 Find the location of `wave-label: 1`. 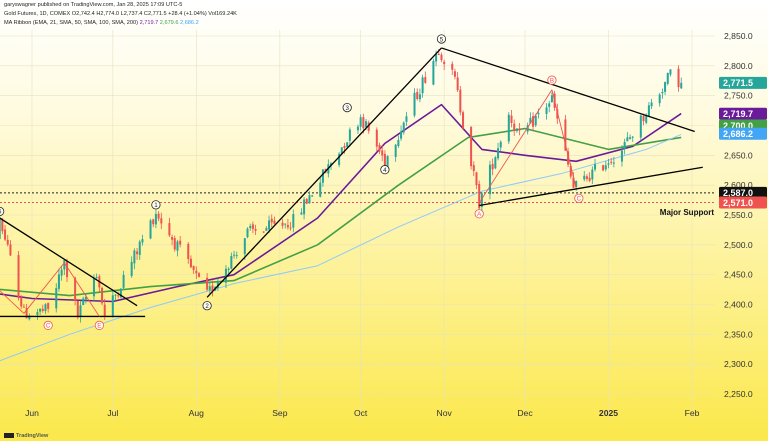

wave-label: 1 is located at coordinates (156, 205).